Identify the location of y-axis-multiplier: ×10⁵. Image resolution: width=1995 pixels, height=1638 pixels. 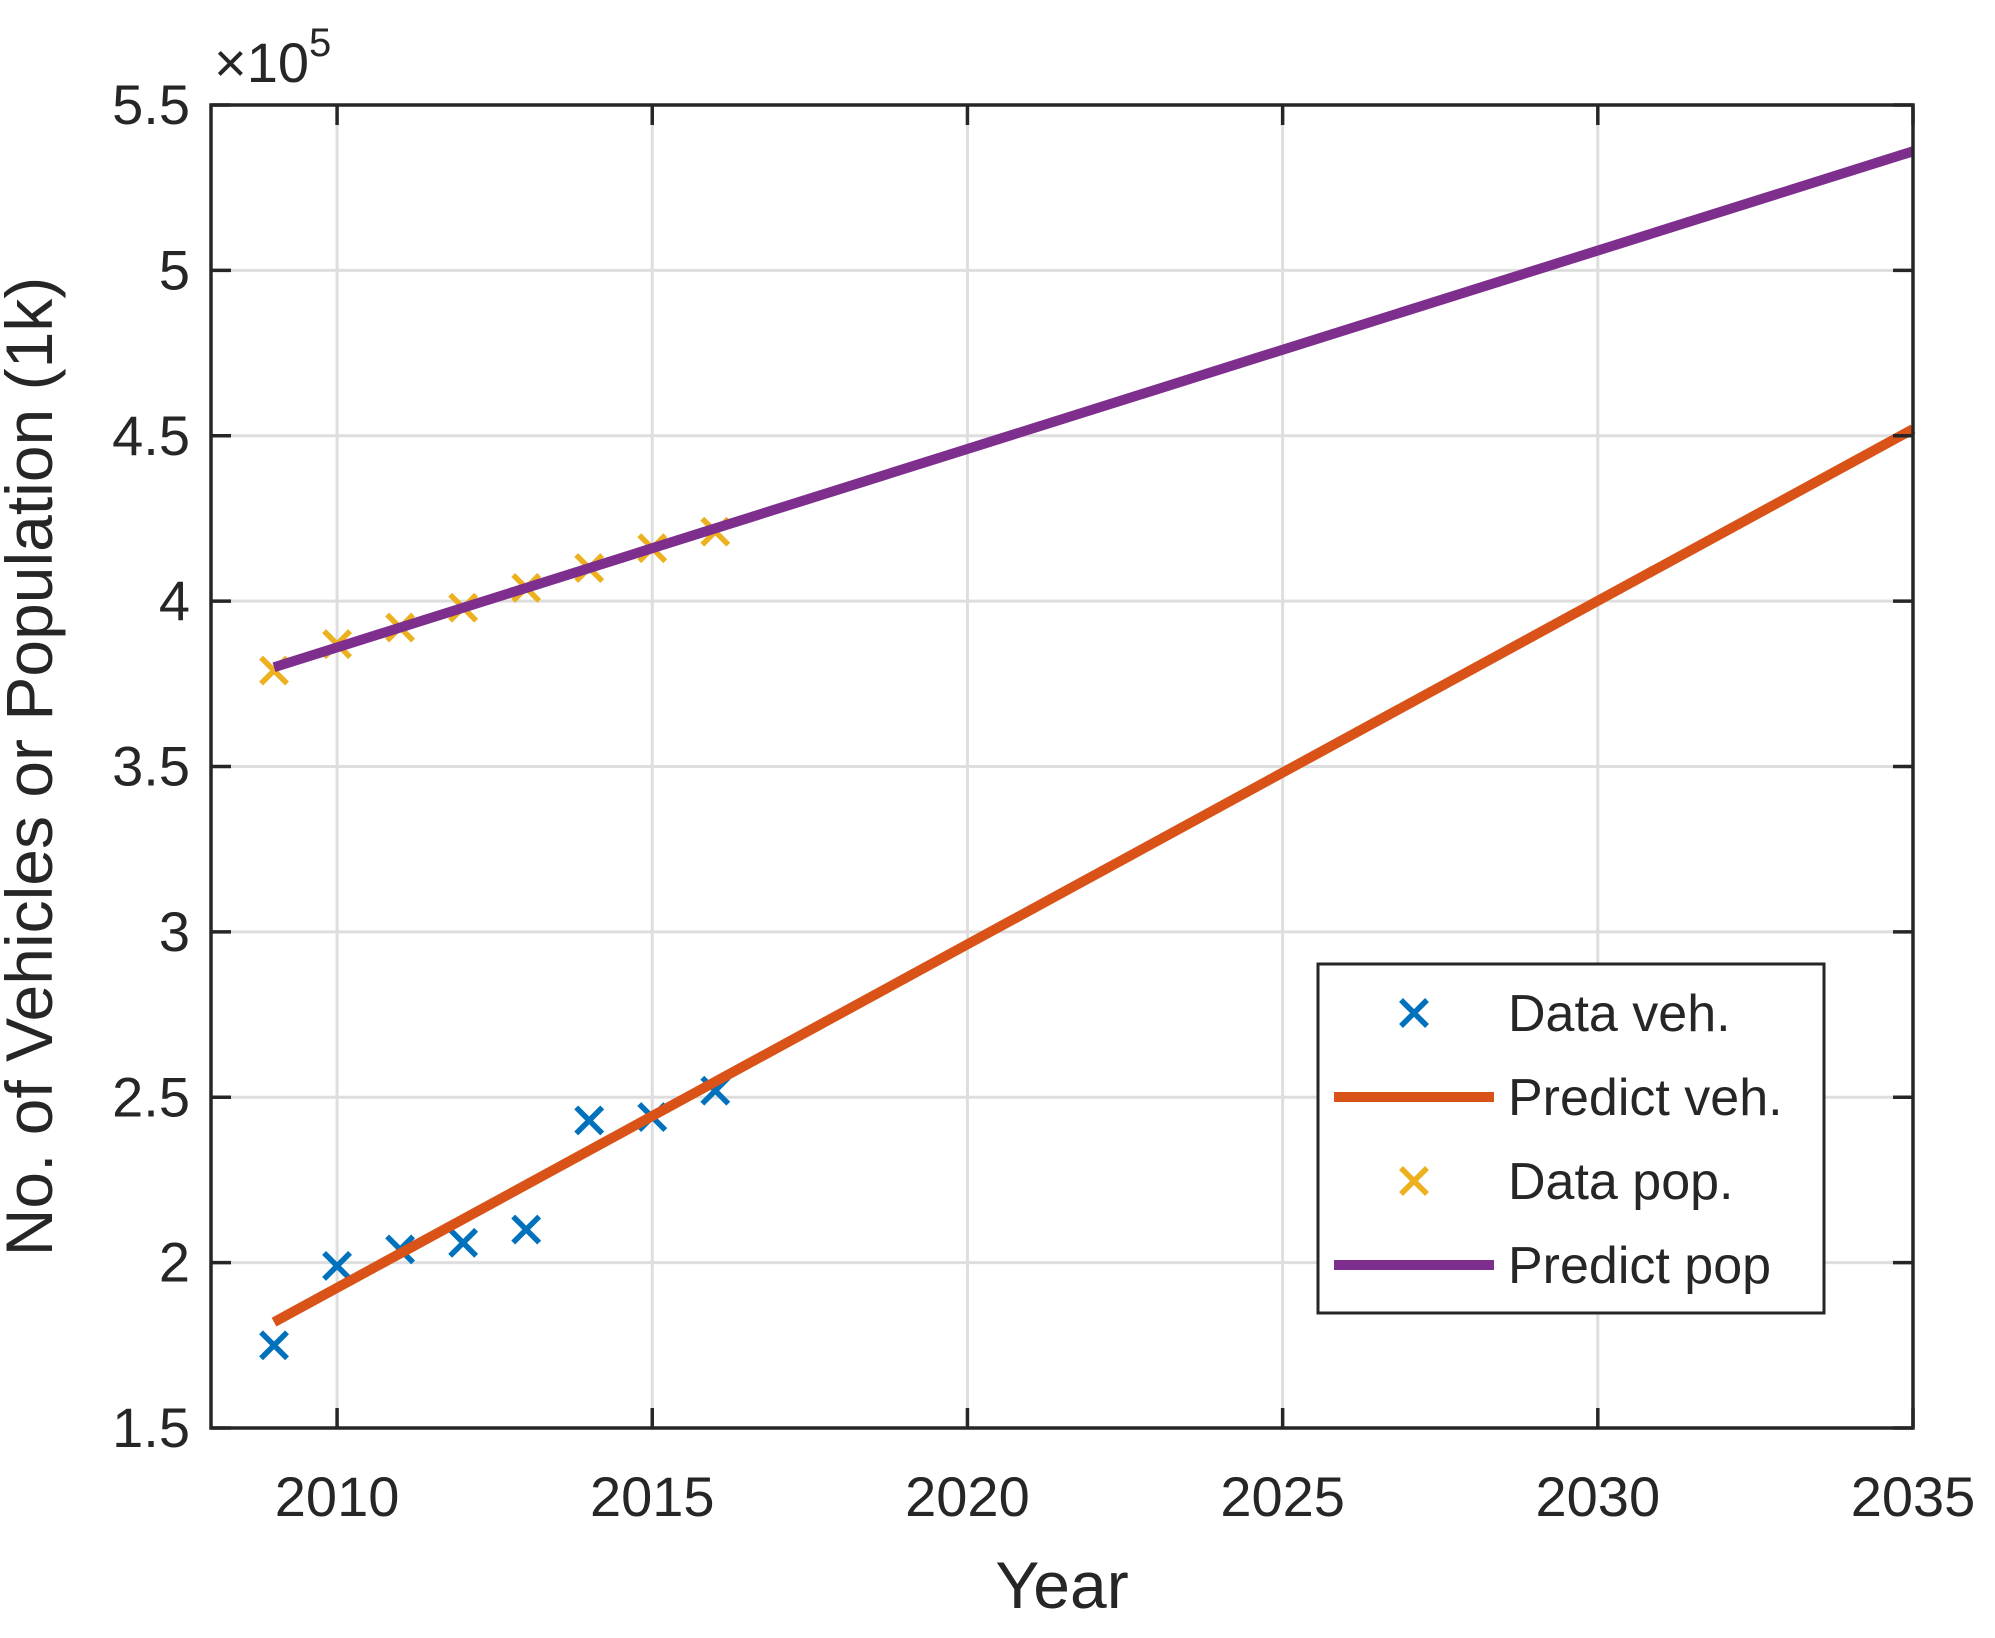
(272, 57).